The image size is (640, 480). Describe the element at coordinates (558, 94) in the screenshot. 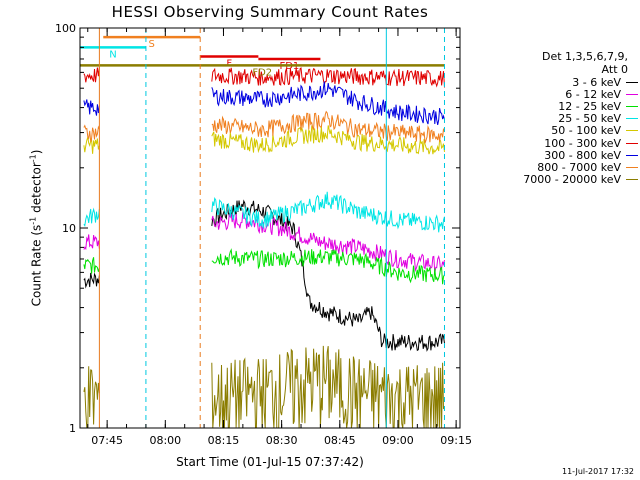

I see `legend-entry: 6 - 12 keV` at that location.